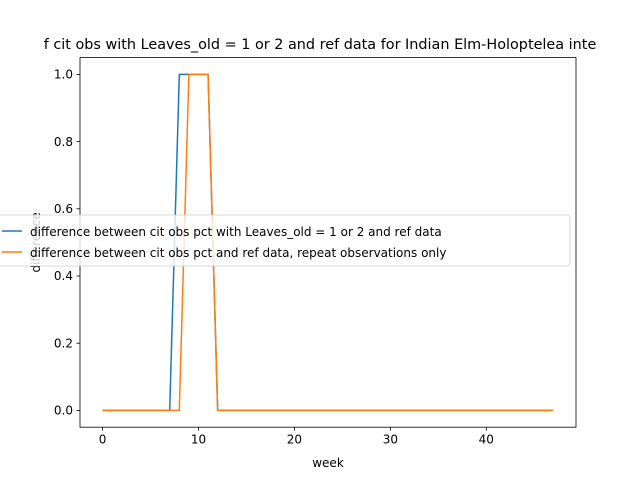 This screenshot has width=640, height=480. What do you see at coordinates (198, 440) in the screenshot?
I see `x-tick-label: 10` at bounding box center [198, 440].